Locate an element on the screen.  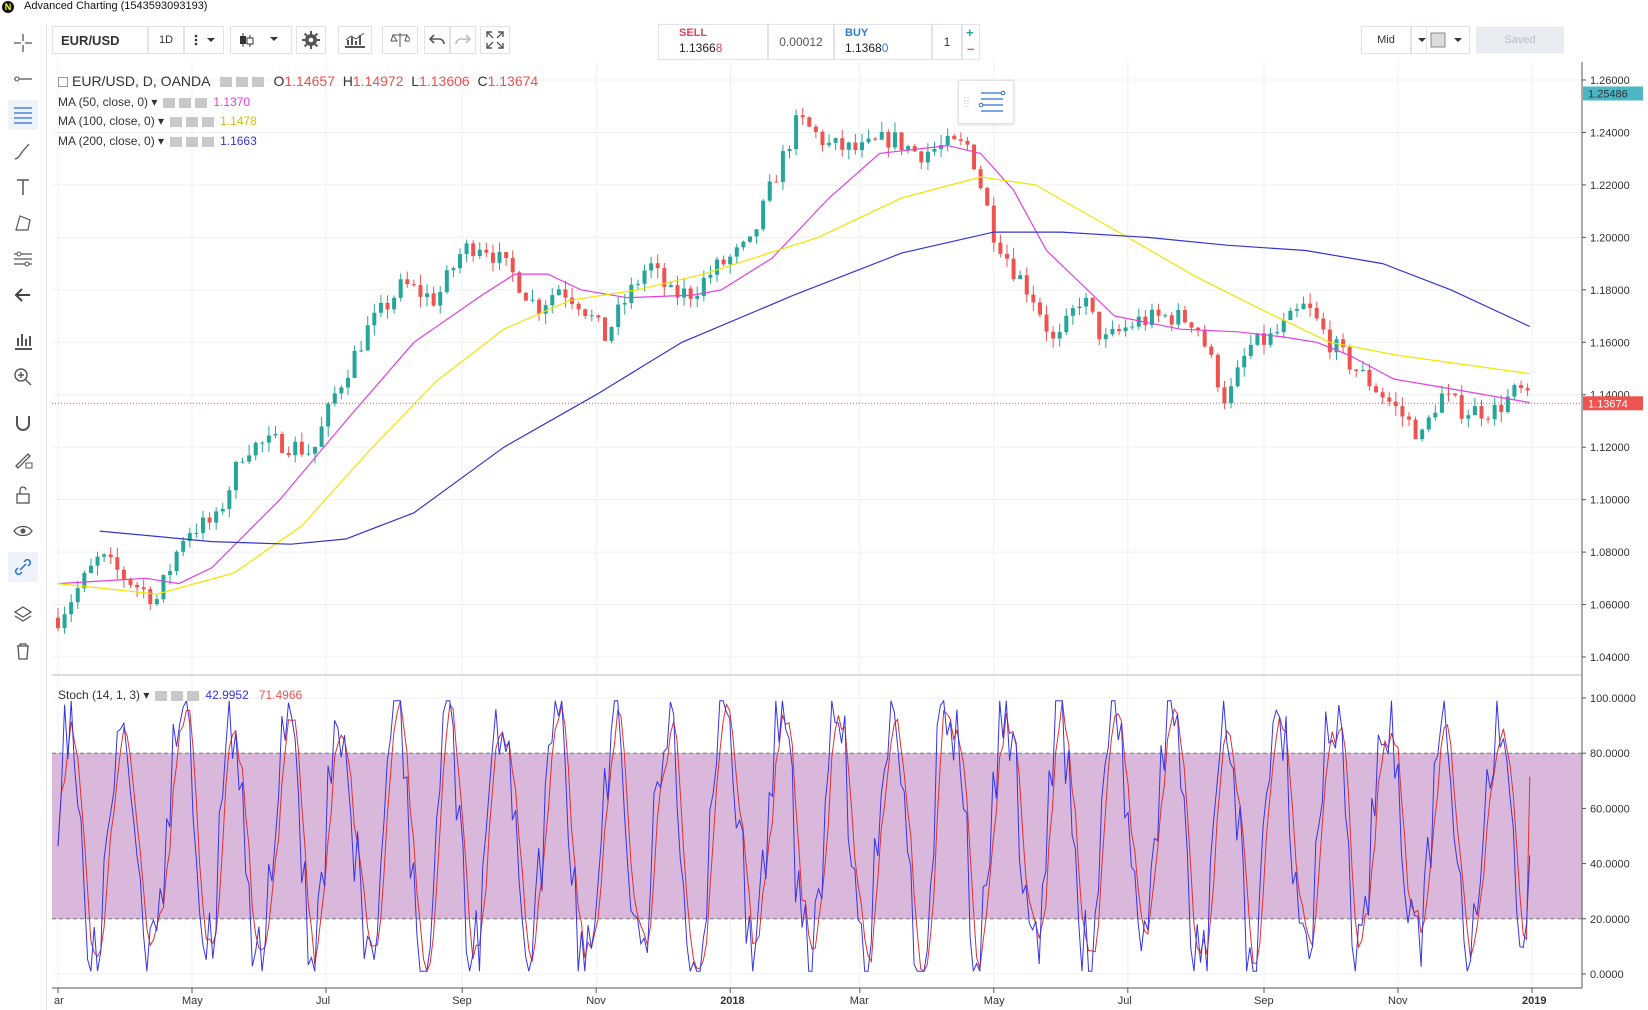
stoch-tick-label: 40.0000 is located at coordinates (1610, 865).